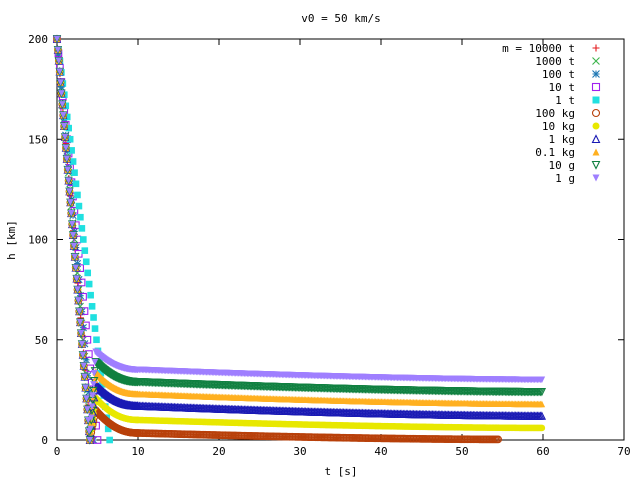  What do you see at coordinates (340, 471) in the screenshot?
I see `x-axis-label: t [s]` at bounding box center [340, 471].